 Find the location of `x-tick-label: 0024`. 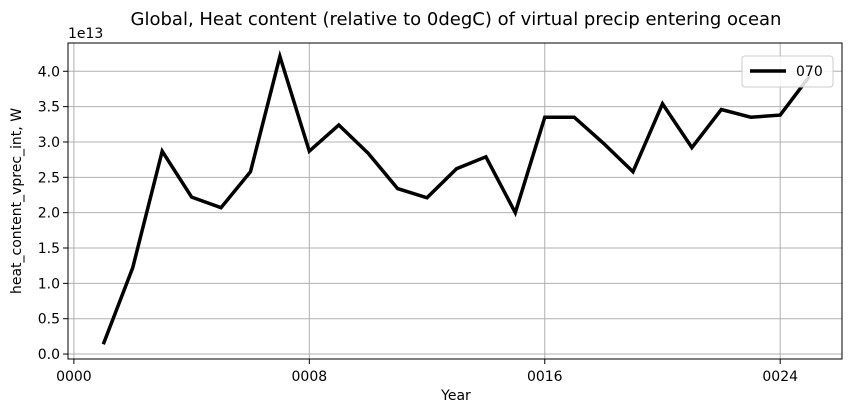

x-tick-label: 0024 is located at coordinates (780, 377).